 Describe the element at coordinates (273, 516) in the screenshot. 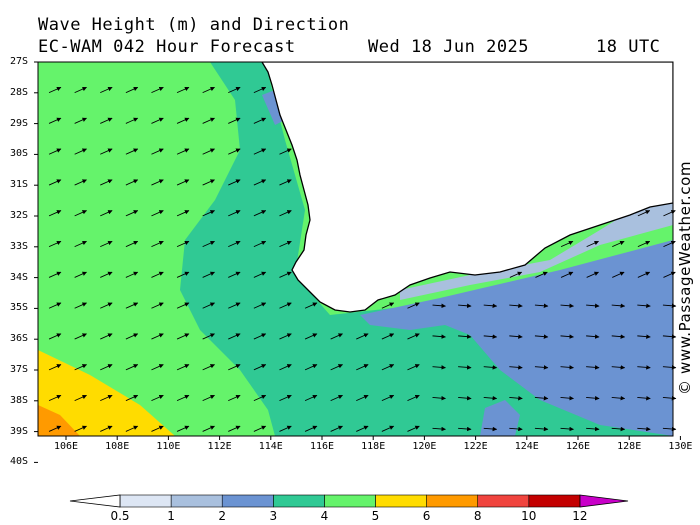

I see `colorbar-label: 3` at that location.